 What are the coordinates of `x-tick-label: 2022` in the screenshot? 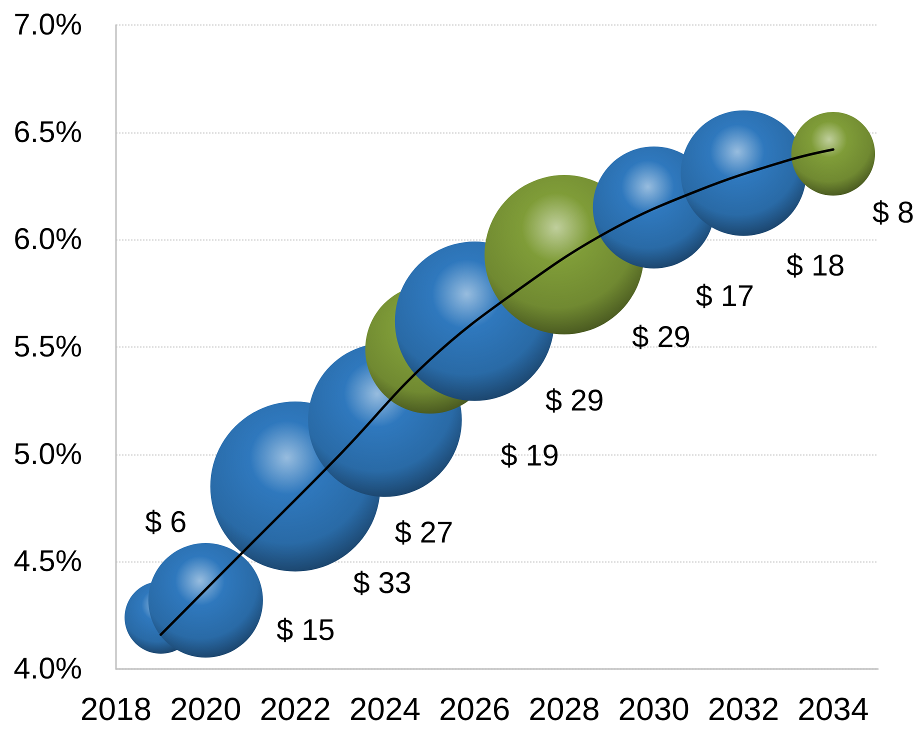 It's located at (295, 709).